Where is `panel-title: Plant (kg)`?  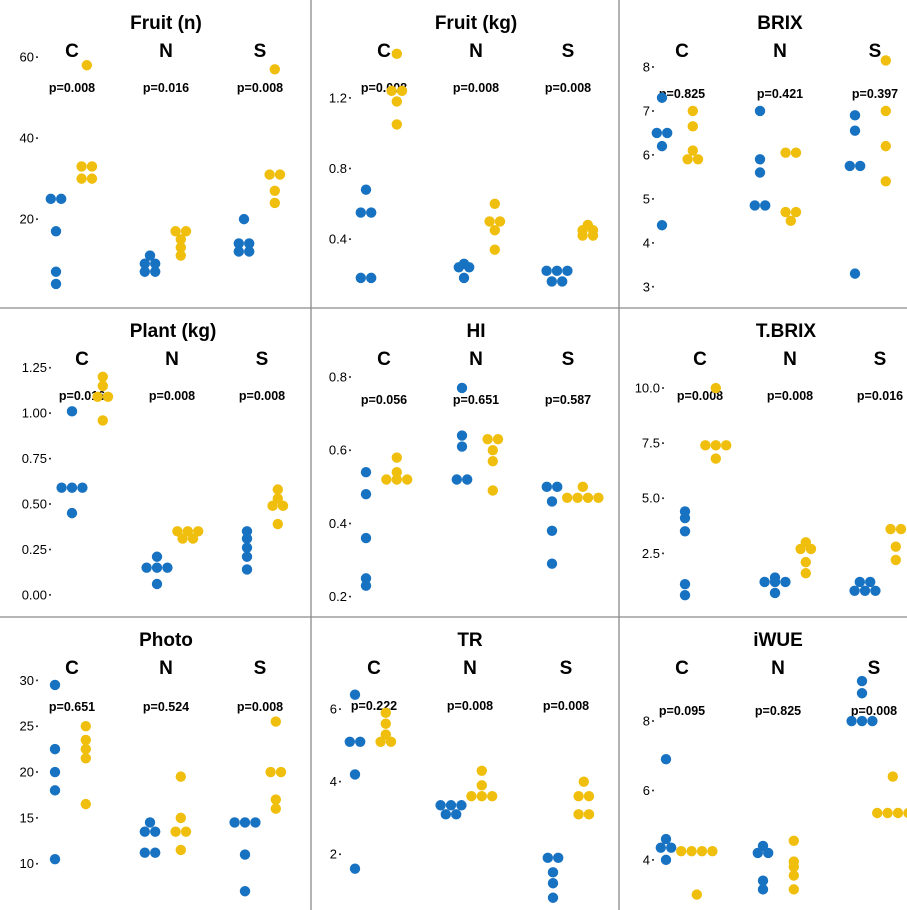
panel-title: Plant (kg) is located at coordinates (173, 331).